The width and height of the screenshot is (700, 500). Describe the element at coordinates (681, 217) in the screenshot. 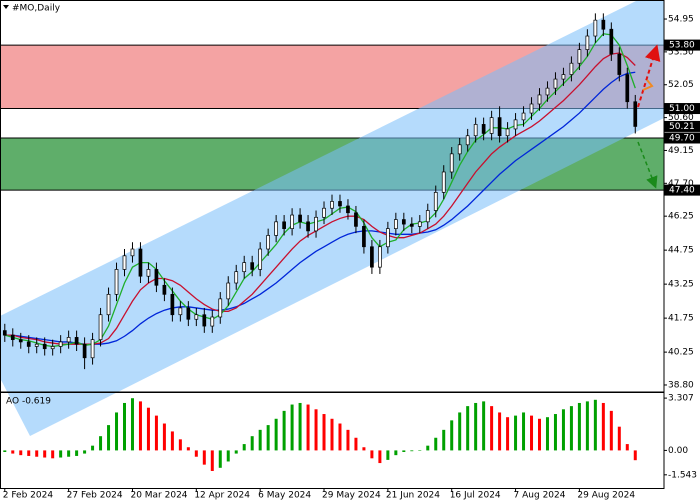

I see `y-tick-label: 46.25` at that location.